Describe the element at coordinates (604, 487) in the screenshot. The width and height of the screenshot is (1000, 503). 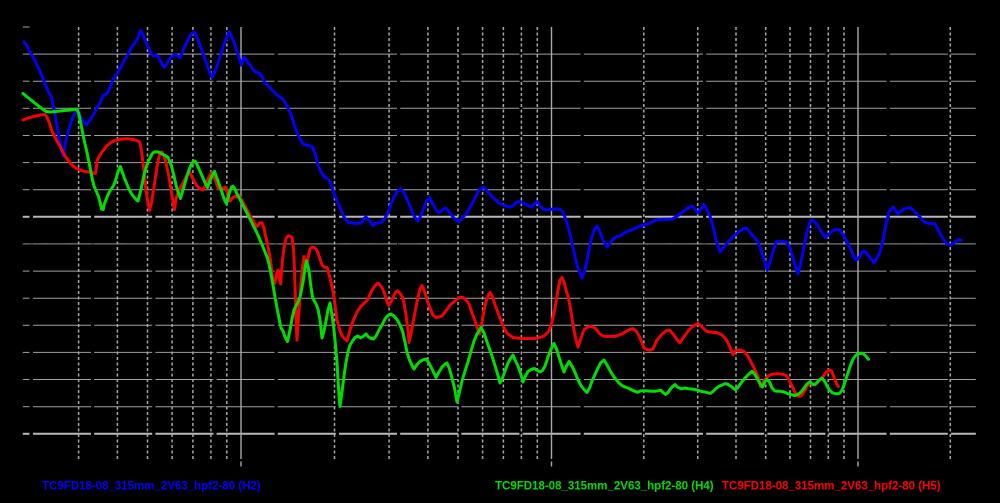
I see `svg-text:TC9FD18-08_315mm_2V63_hpf2-80: TC9FD18-08_315mm_2V63_hpf2-80 (H4)` at that location.